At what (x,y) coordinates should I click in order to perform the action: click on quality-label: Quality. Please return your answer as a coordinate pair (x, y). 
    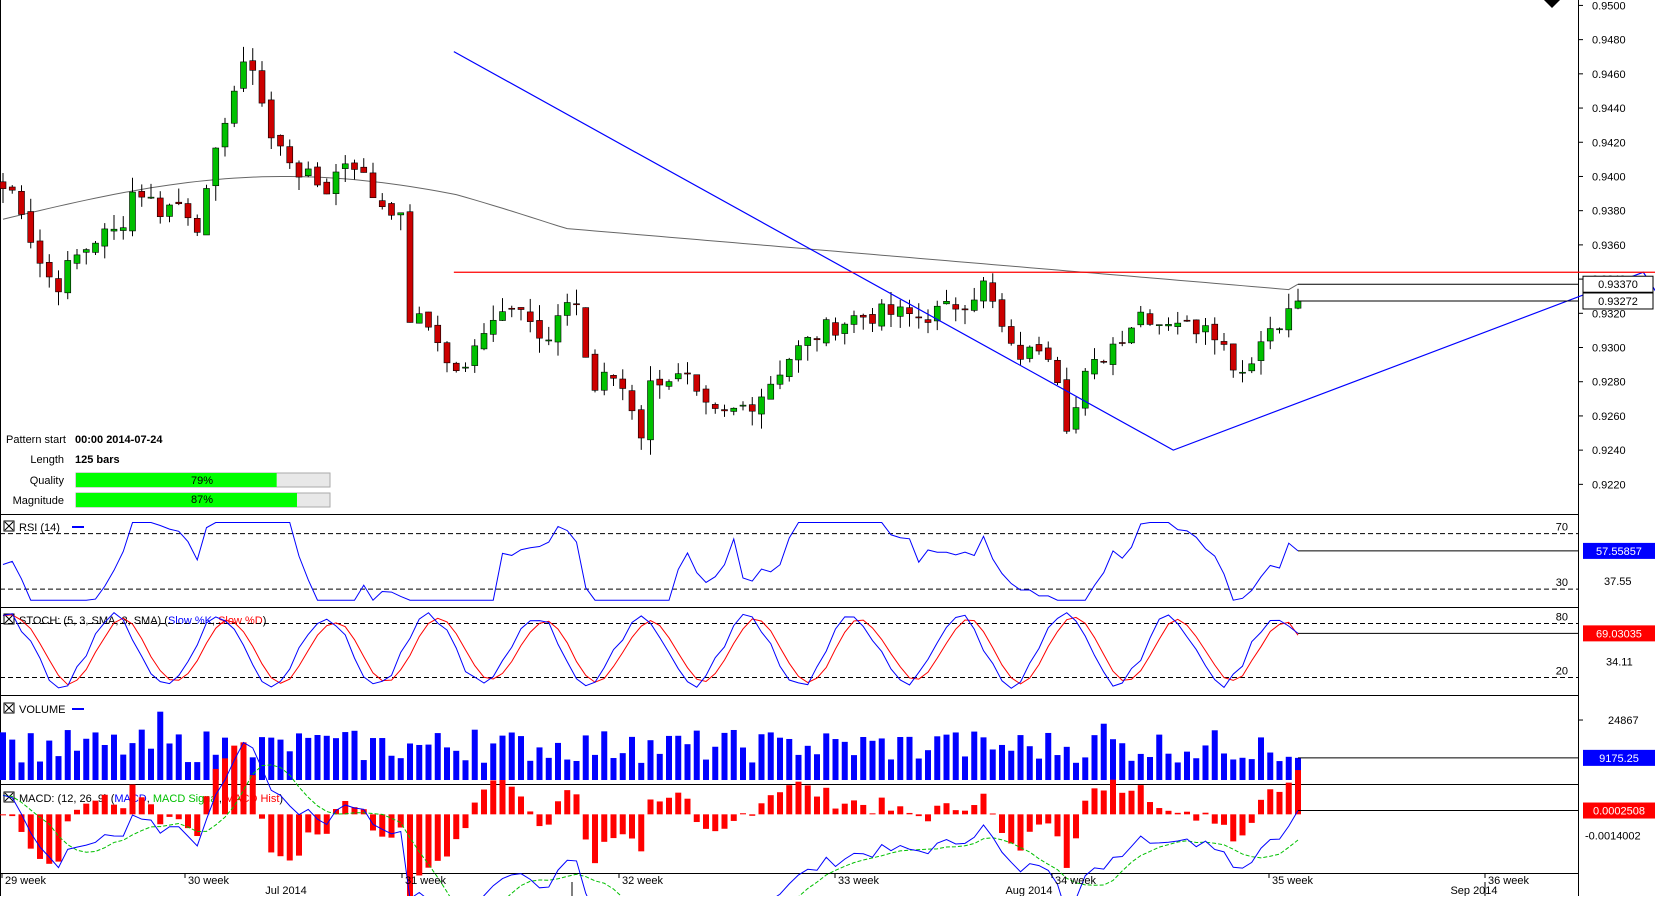
    Looking at the image, I should click on (47, 481).